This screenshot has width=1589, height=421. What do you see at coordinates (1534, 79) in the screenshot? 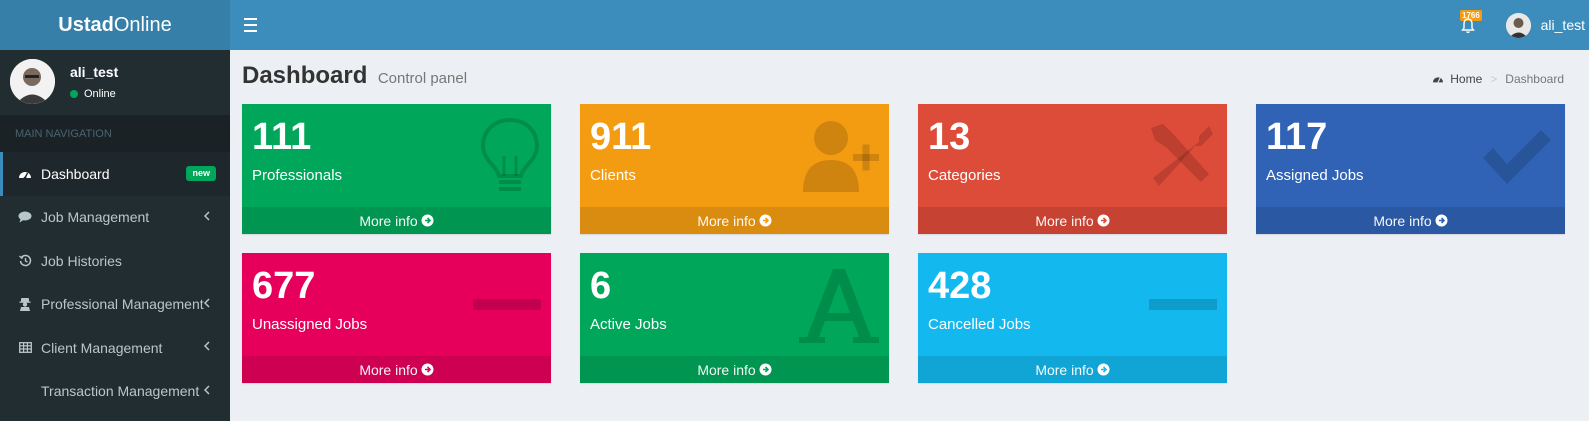
I see `breadcrumb-current: Dashboard` at bounding box center [1534, 79].